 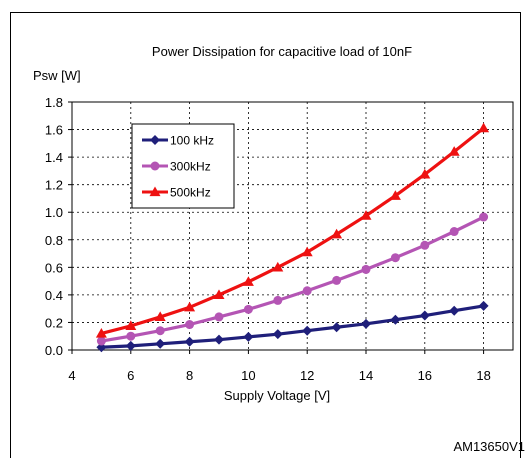 What do you see at coordinates (54, 322) in the screenshot?
I see `y-tick-label: 0.2` at bounding box center [54, 322].